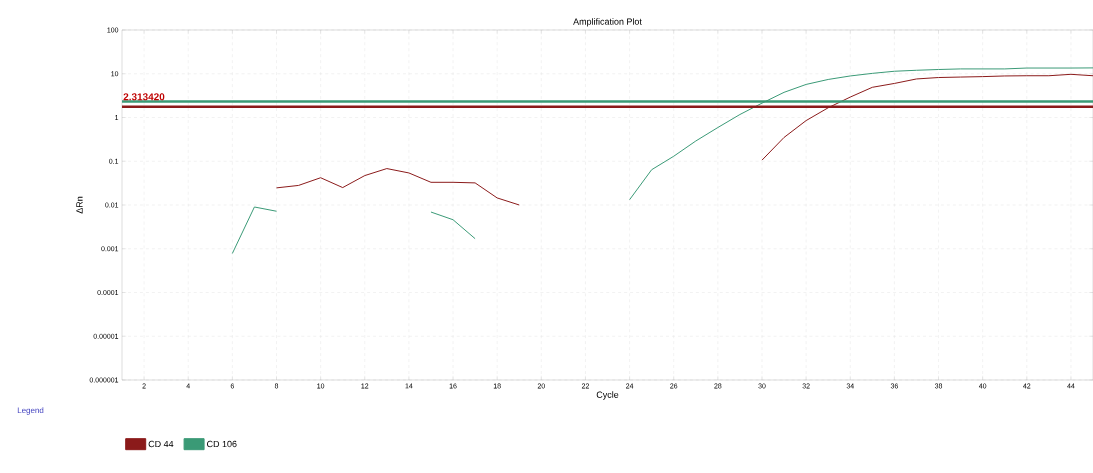 Image resolution: width=1093 pixels, height=473 pixels. What do you see at coordinates (222, 444) in the screenshot?
I see `legend-label: CD 106` at bounding box center [222, 444].